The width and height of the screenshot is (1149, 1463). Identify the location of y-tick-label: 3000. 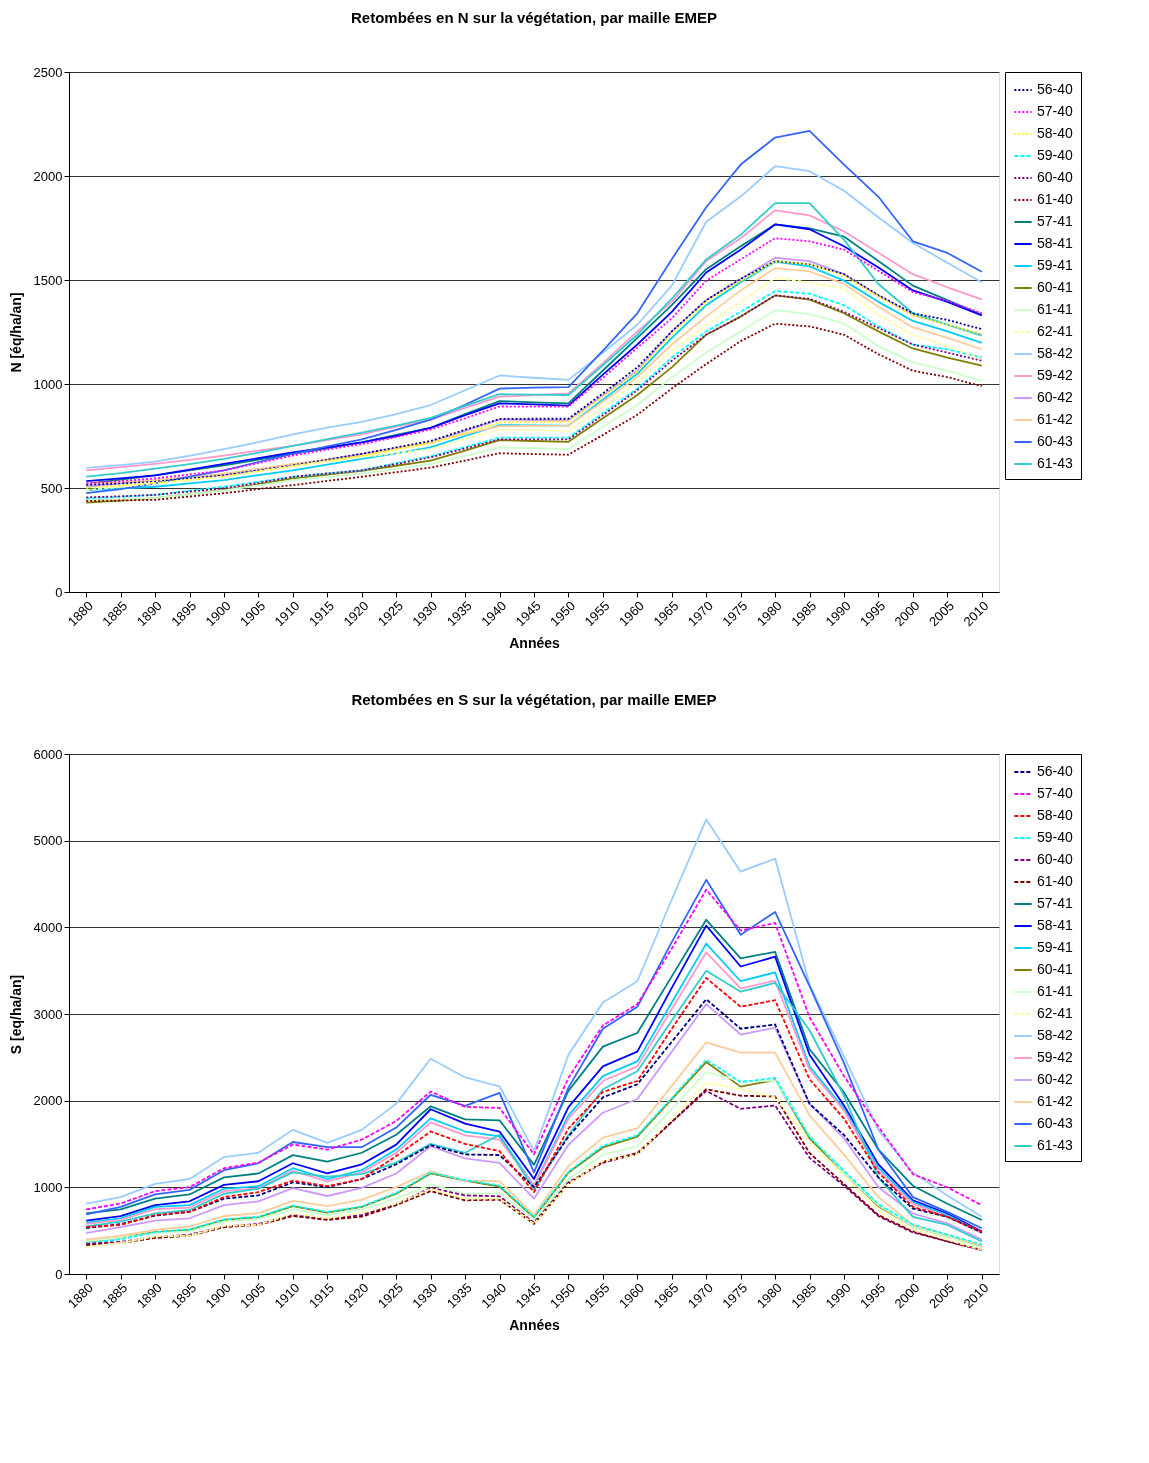
(48, 1014).